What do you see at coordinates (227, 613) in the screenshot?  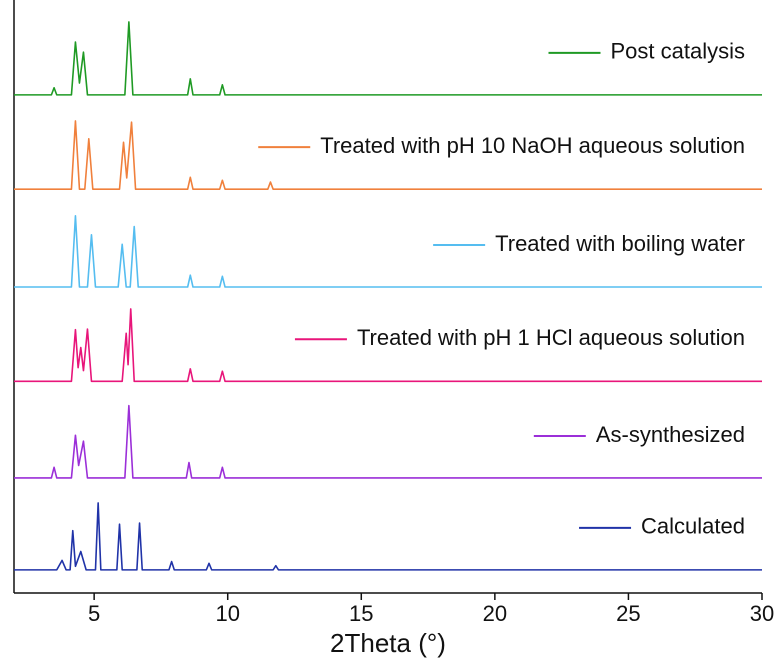 I see `x-tick-label: 10` at bounding box center [227, 613].